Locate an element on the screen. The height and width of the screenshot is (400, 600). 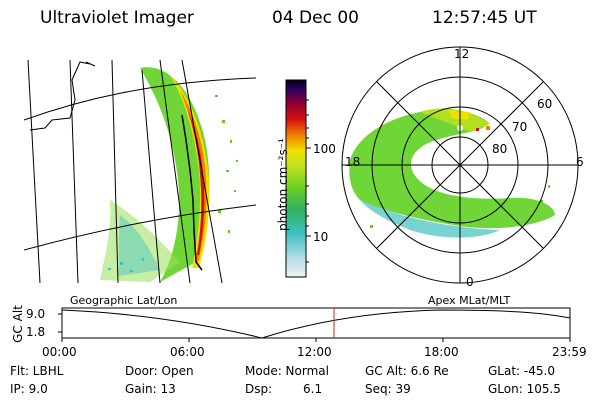
date-label: 04 Dec 00 is located at coordinates (315, 18).